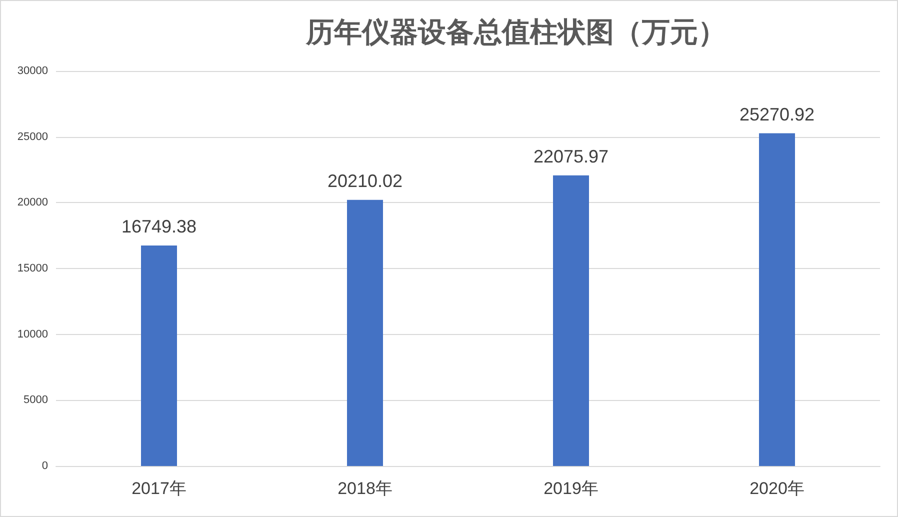 This screenshot has width=898, height=517. What do you see at coordinates (365, 488) in the screenshot?
I see `x-tick-label: 2018年` at bounding box center [365, 488].